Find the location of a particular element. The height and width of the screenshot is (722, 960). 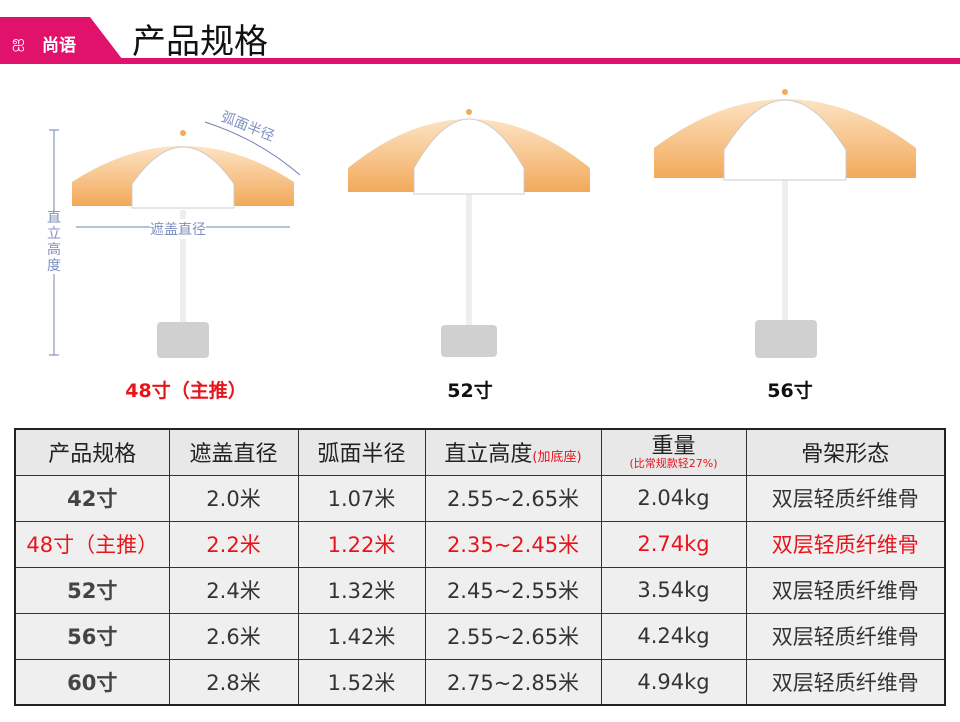

cell-radius: 1.32米 is located at coordinates (361, 590).